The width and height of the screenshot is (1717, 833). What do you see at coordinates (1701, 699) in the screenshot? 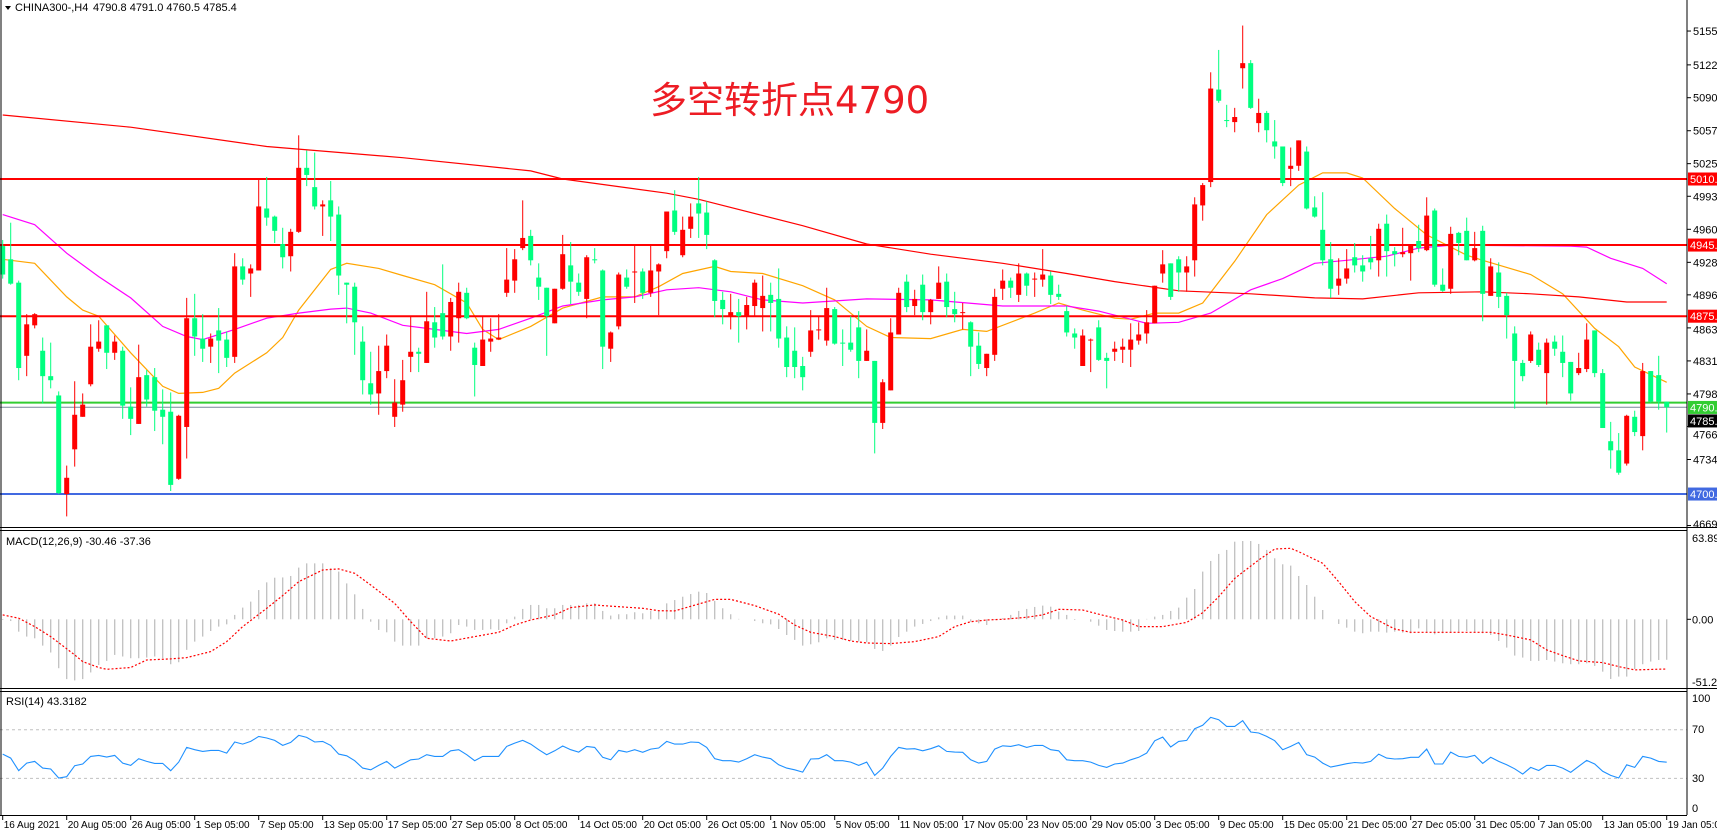
I see `rsi-axis-label: 100` at bounding box center [1701, 699].